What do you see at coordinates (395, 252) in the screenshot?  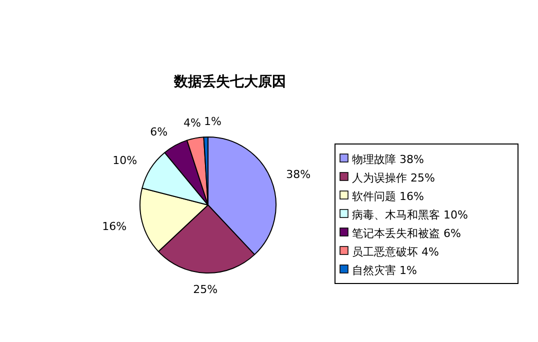 I see `legend-label: 员工恶意破坏 4%` at bounding box center [395, 252].